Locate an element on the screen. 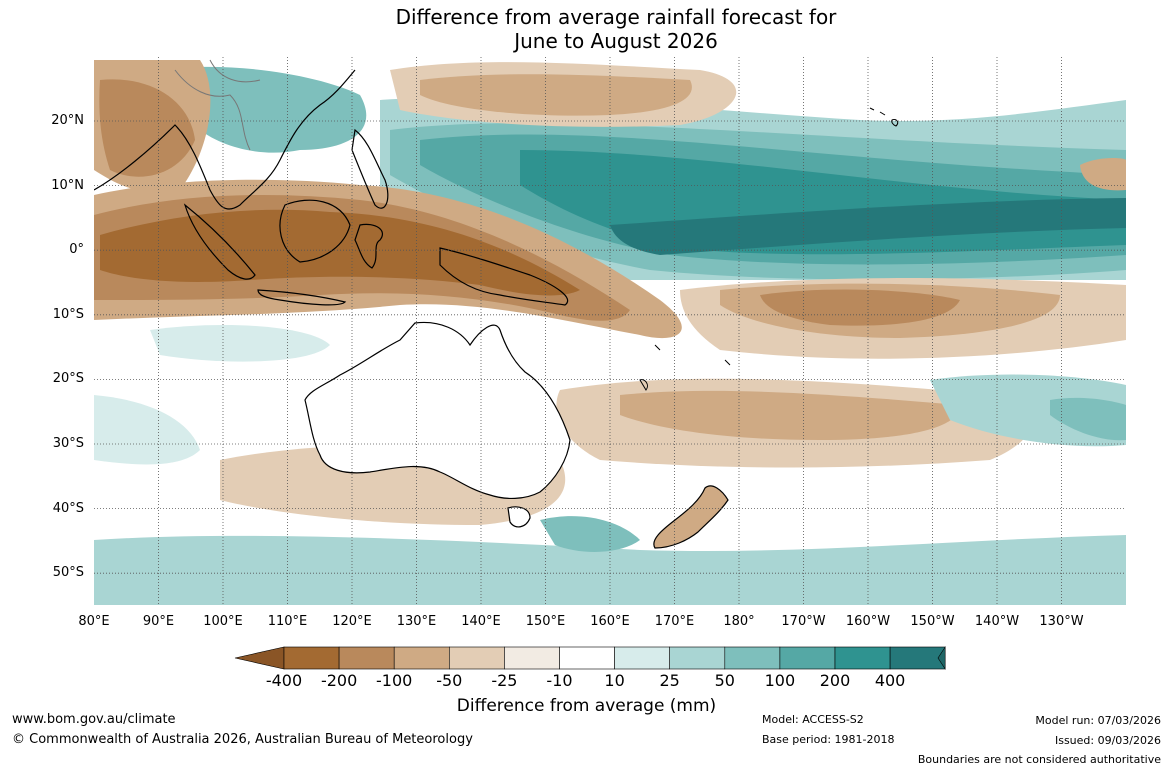 Image resolution: width=1173 pixels, height=770 pixels. longitude-label: 120°E is located at coordinates (352, 621).